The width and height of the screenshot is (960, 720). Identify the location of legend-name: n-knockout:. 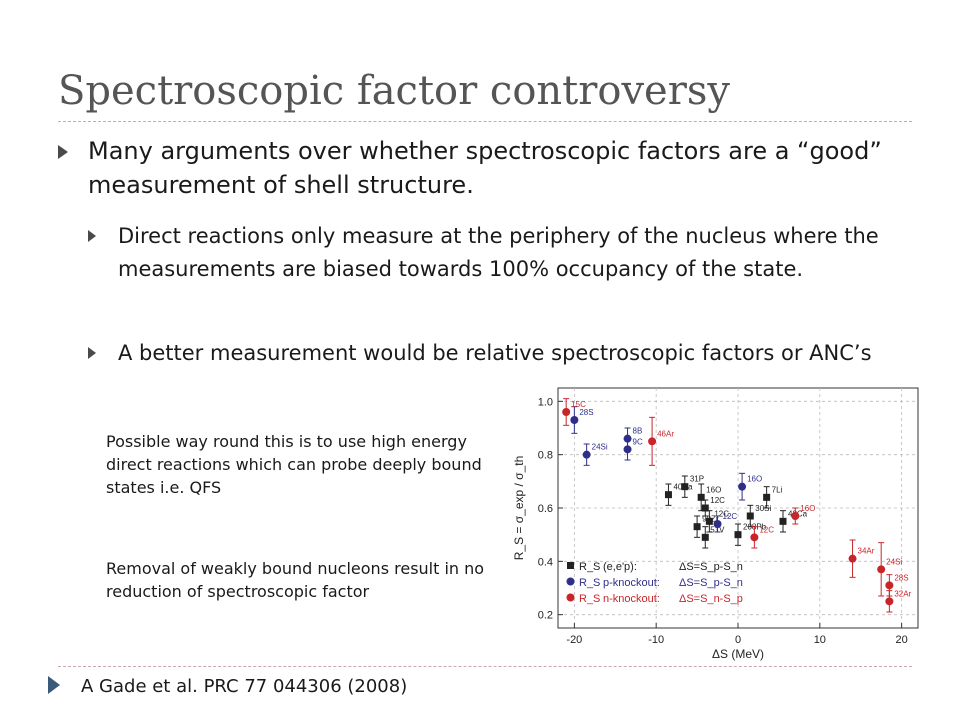
(631, 599).